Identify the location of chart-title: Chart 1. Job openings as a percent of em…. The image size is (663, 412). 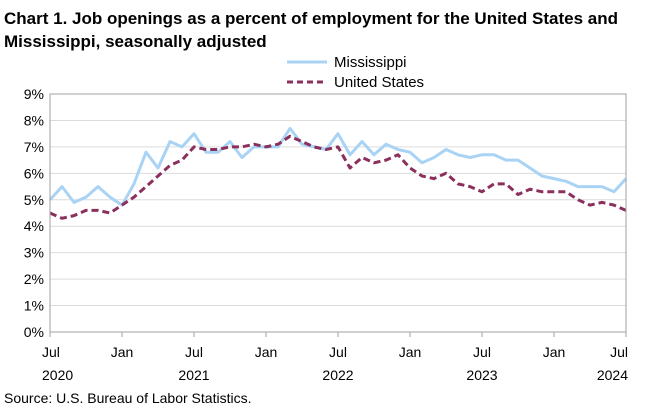
(311, 30).